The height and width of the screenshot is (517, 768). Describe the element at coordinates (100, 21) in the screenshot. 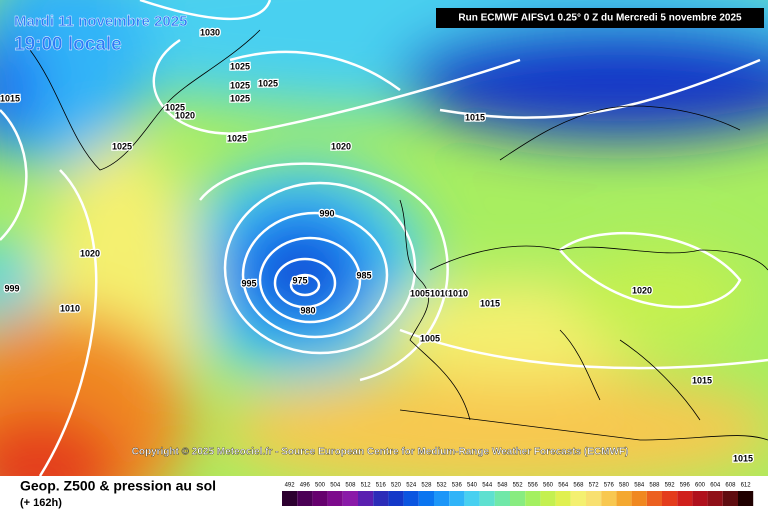

I see `forecast-date: Mardi 11 novembre 2025` at that location.